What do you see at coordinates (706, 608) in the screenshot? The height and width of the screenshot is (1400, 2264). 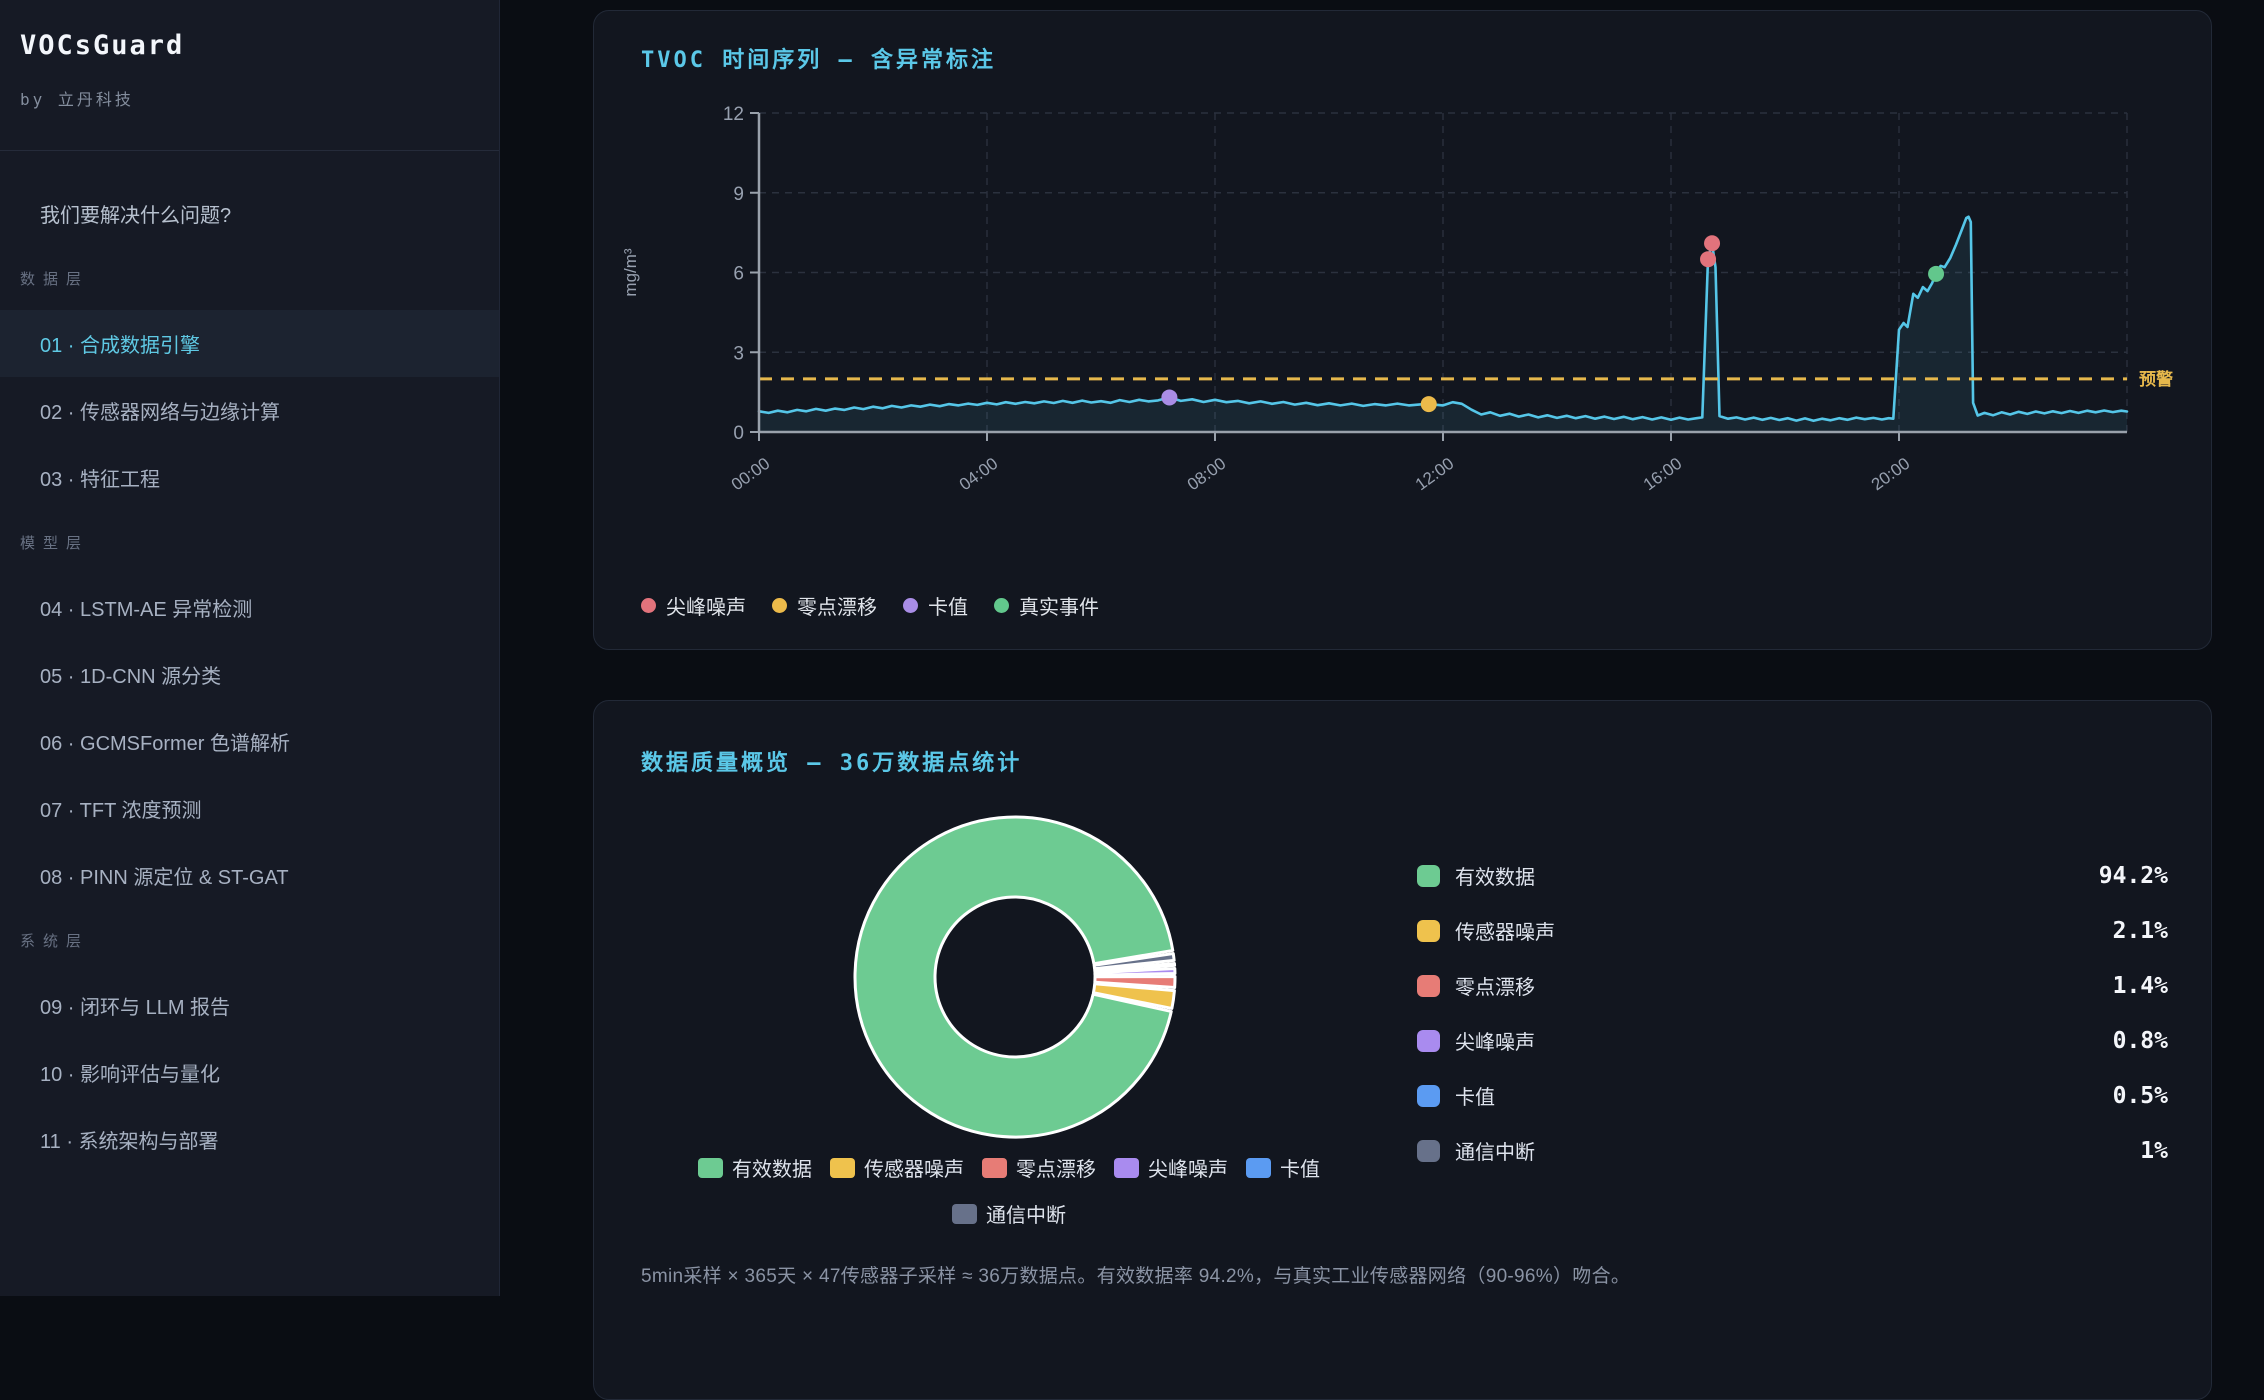 I see `legend-label: 尖峰噪声` at bounding box center [706, 608].